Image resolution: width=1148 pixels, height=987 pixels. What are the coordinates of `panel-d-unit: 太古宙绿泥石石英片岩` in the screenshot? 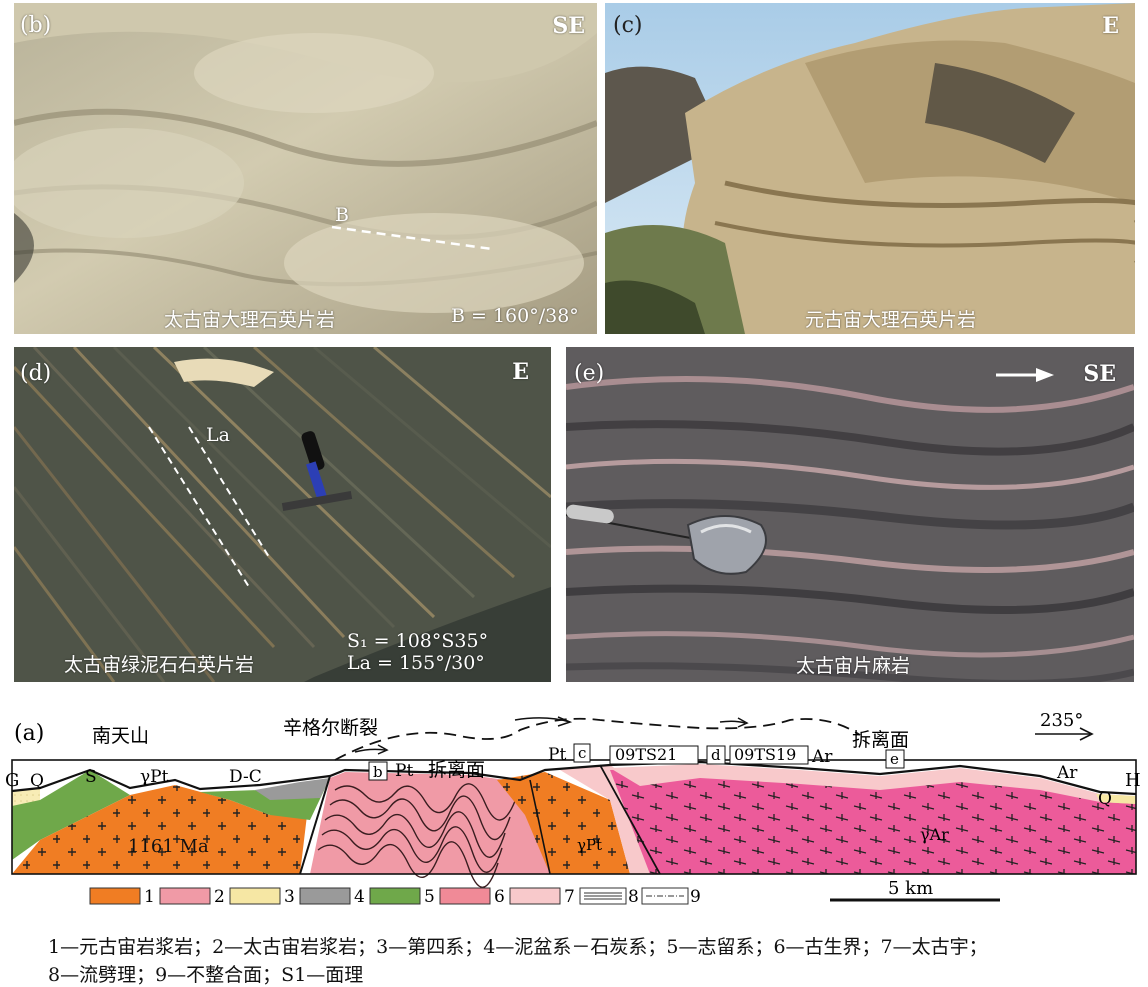 It's located at (159, 665).